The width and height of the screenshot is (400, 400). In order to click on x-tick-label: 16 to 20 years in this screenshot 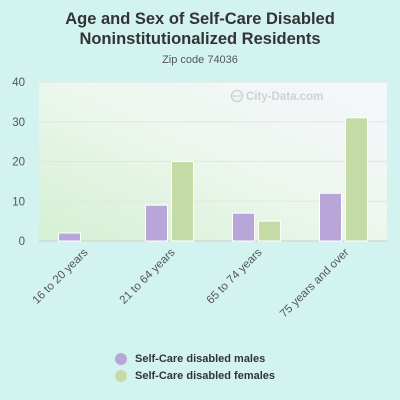, I will do `click(61, 276)`.